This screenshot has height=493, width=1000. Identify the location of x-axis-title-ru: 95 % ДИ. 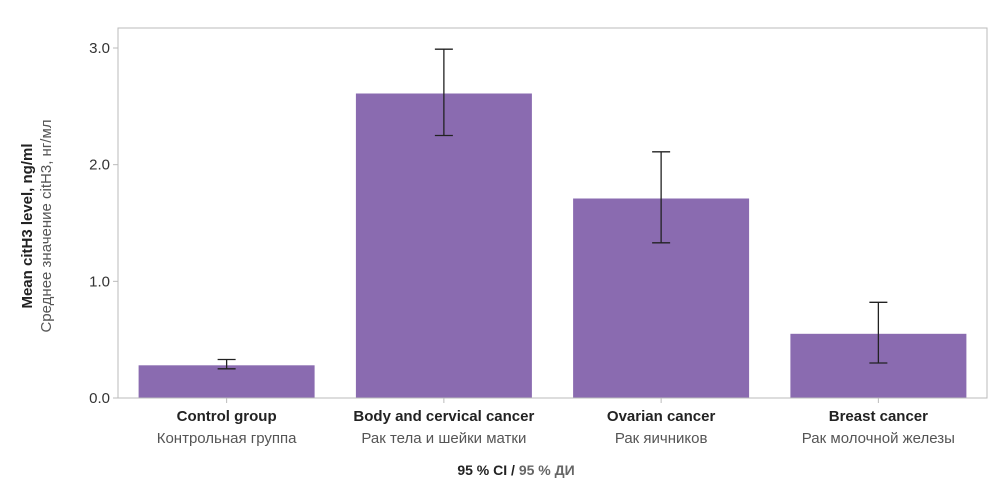
(547, 470).